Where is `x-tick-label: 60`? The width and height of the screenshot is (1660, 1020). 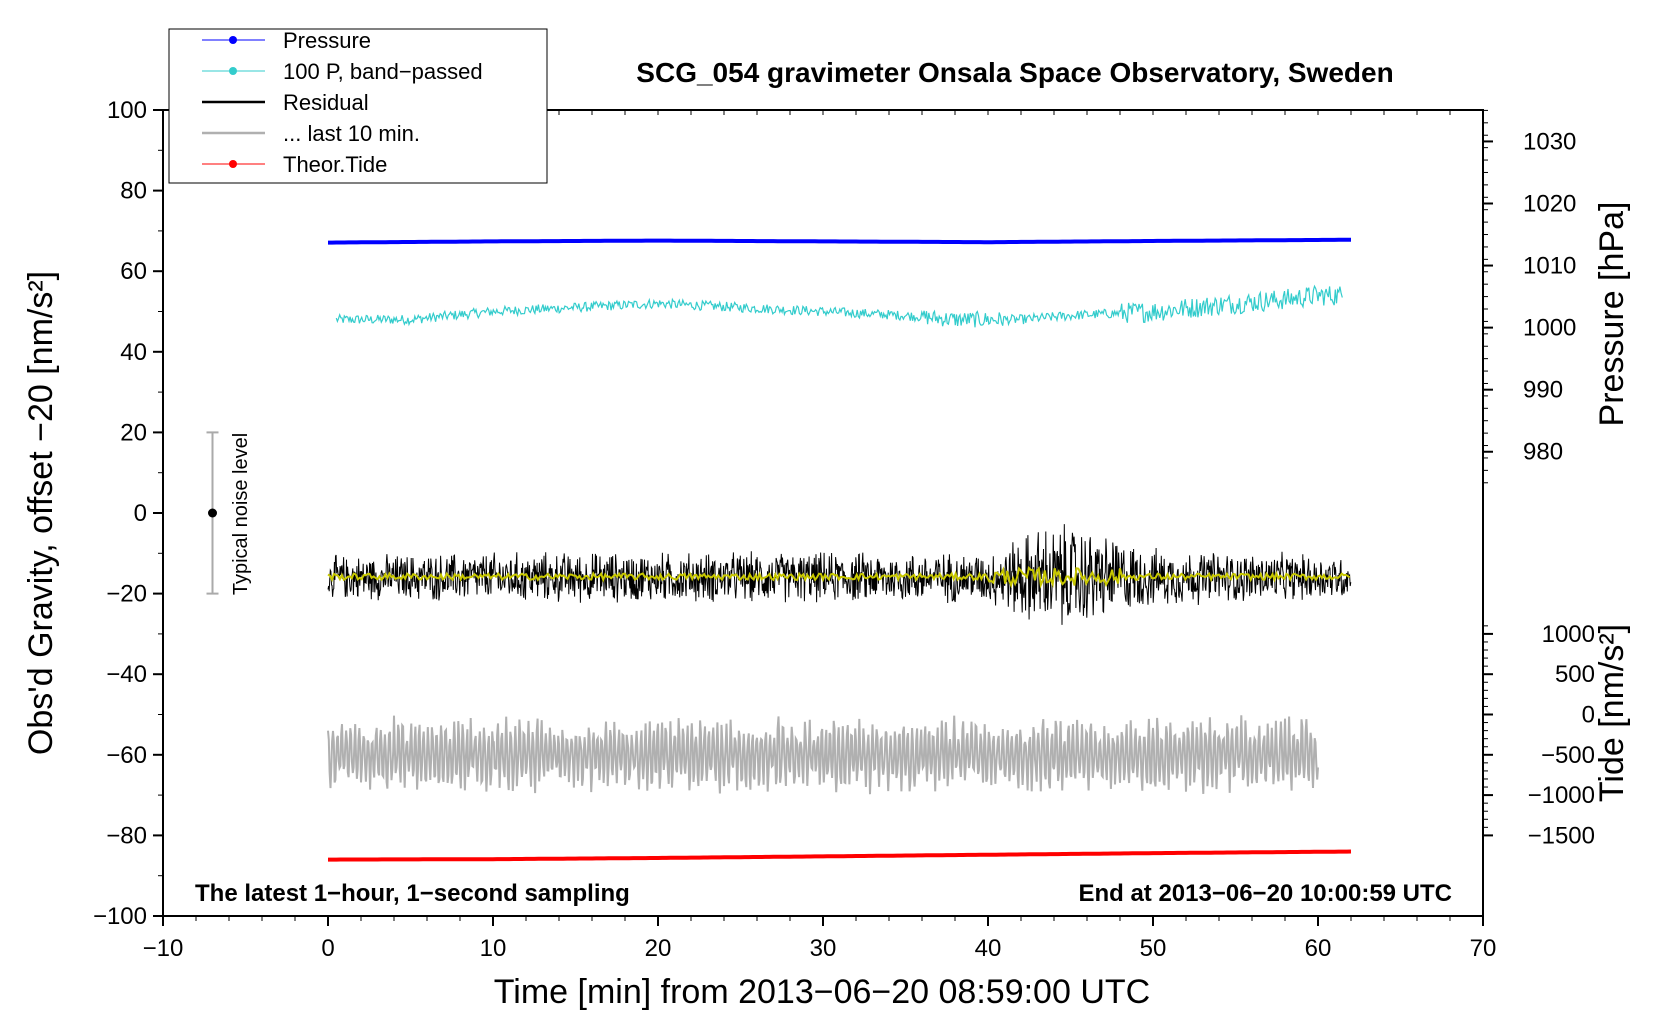
x-tick-label: 60 is located at coordinates (1318, 948).